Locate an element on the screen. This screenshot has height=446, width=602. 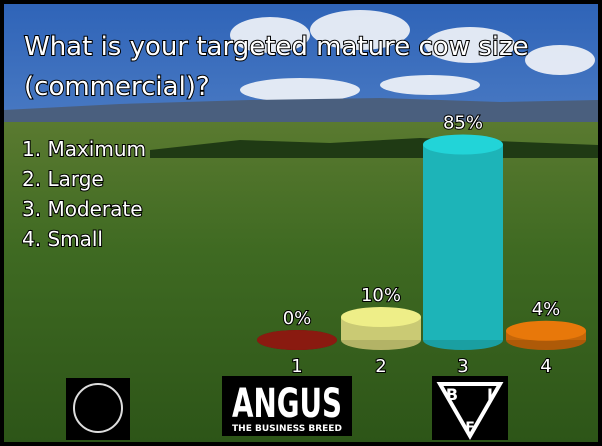
seal-ring is located at coordinates (98, 408).